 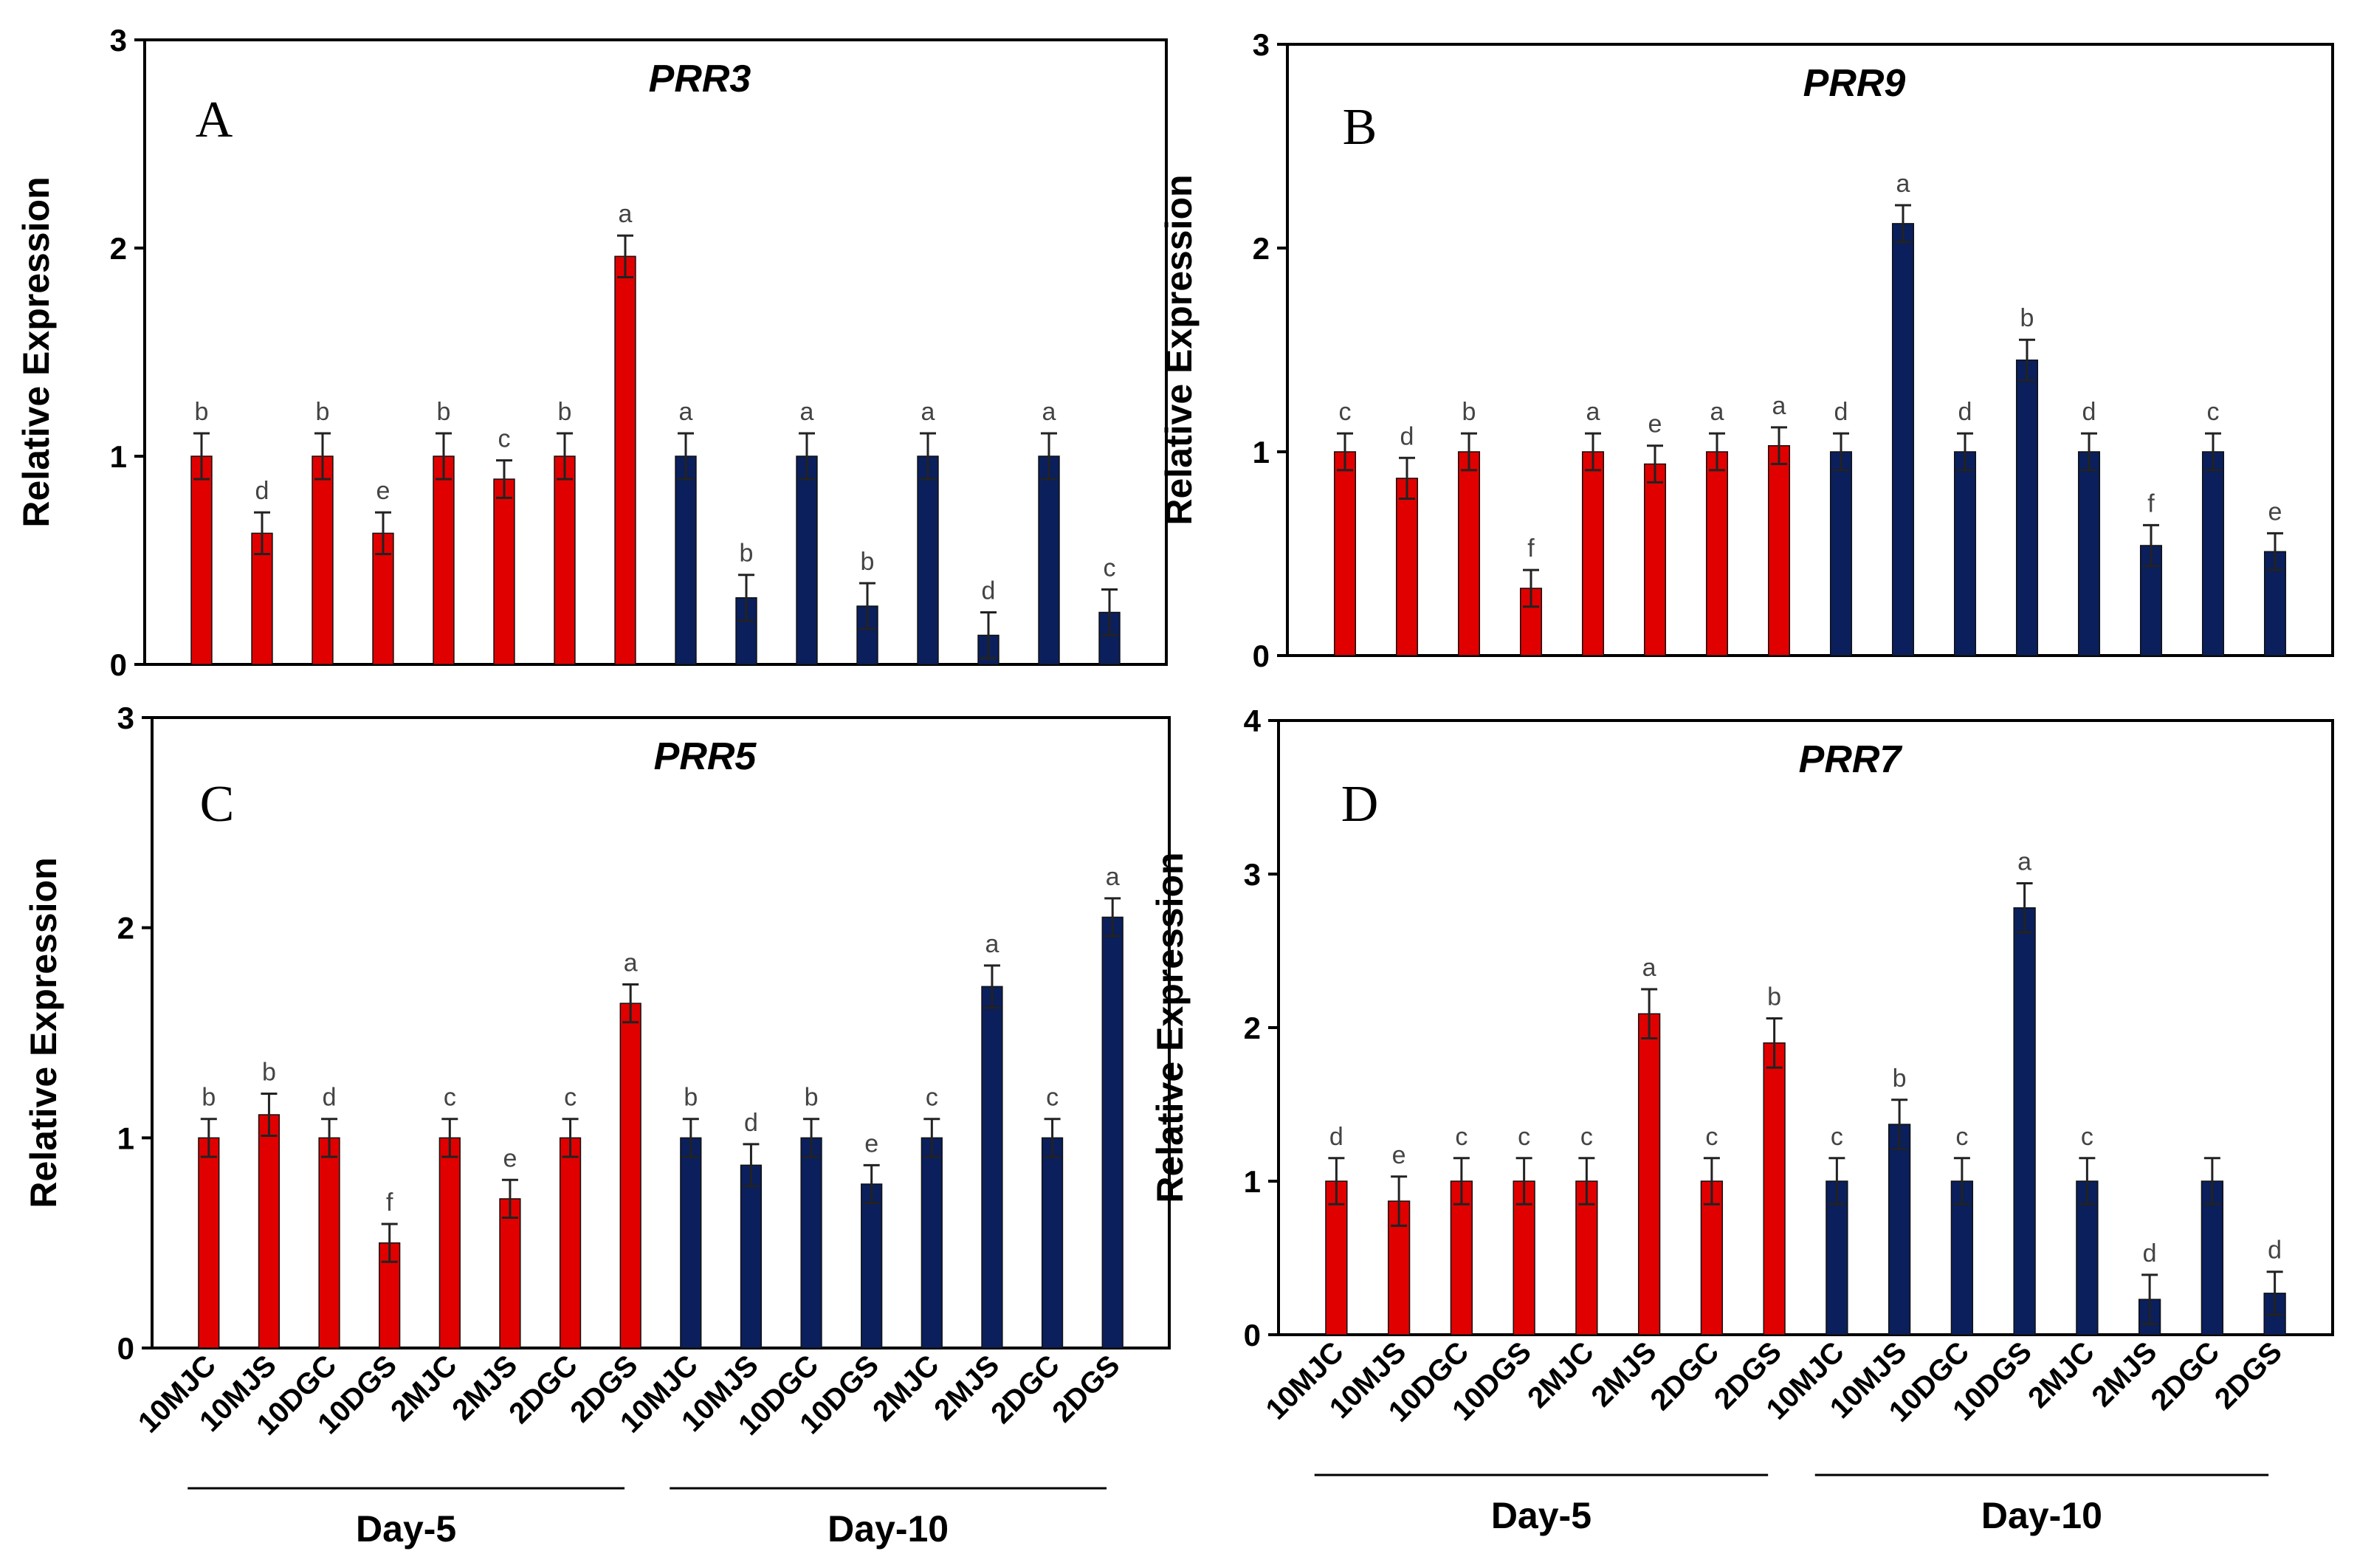 What do you see at coordinates (215, 120) in the screenshot?
I see `panel-letter: A` at bounding box center [215, 120].